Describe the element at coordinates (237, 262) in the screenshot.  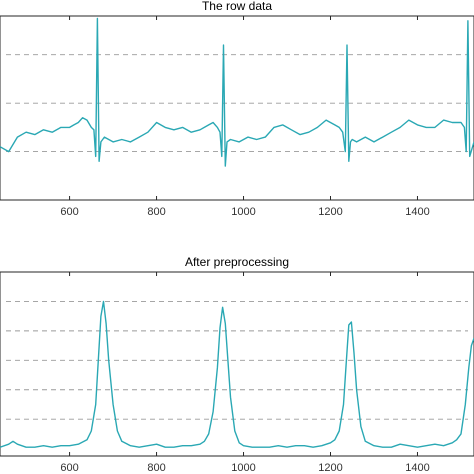
I see `chart-title: After preprocessing` at that location.